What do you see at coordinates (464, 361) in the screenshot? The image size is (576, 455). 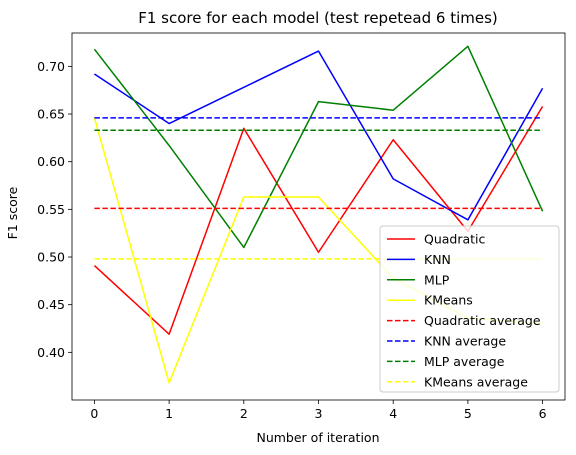 I see `legend-label: MLP average` at bounding box center [464, 361].